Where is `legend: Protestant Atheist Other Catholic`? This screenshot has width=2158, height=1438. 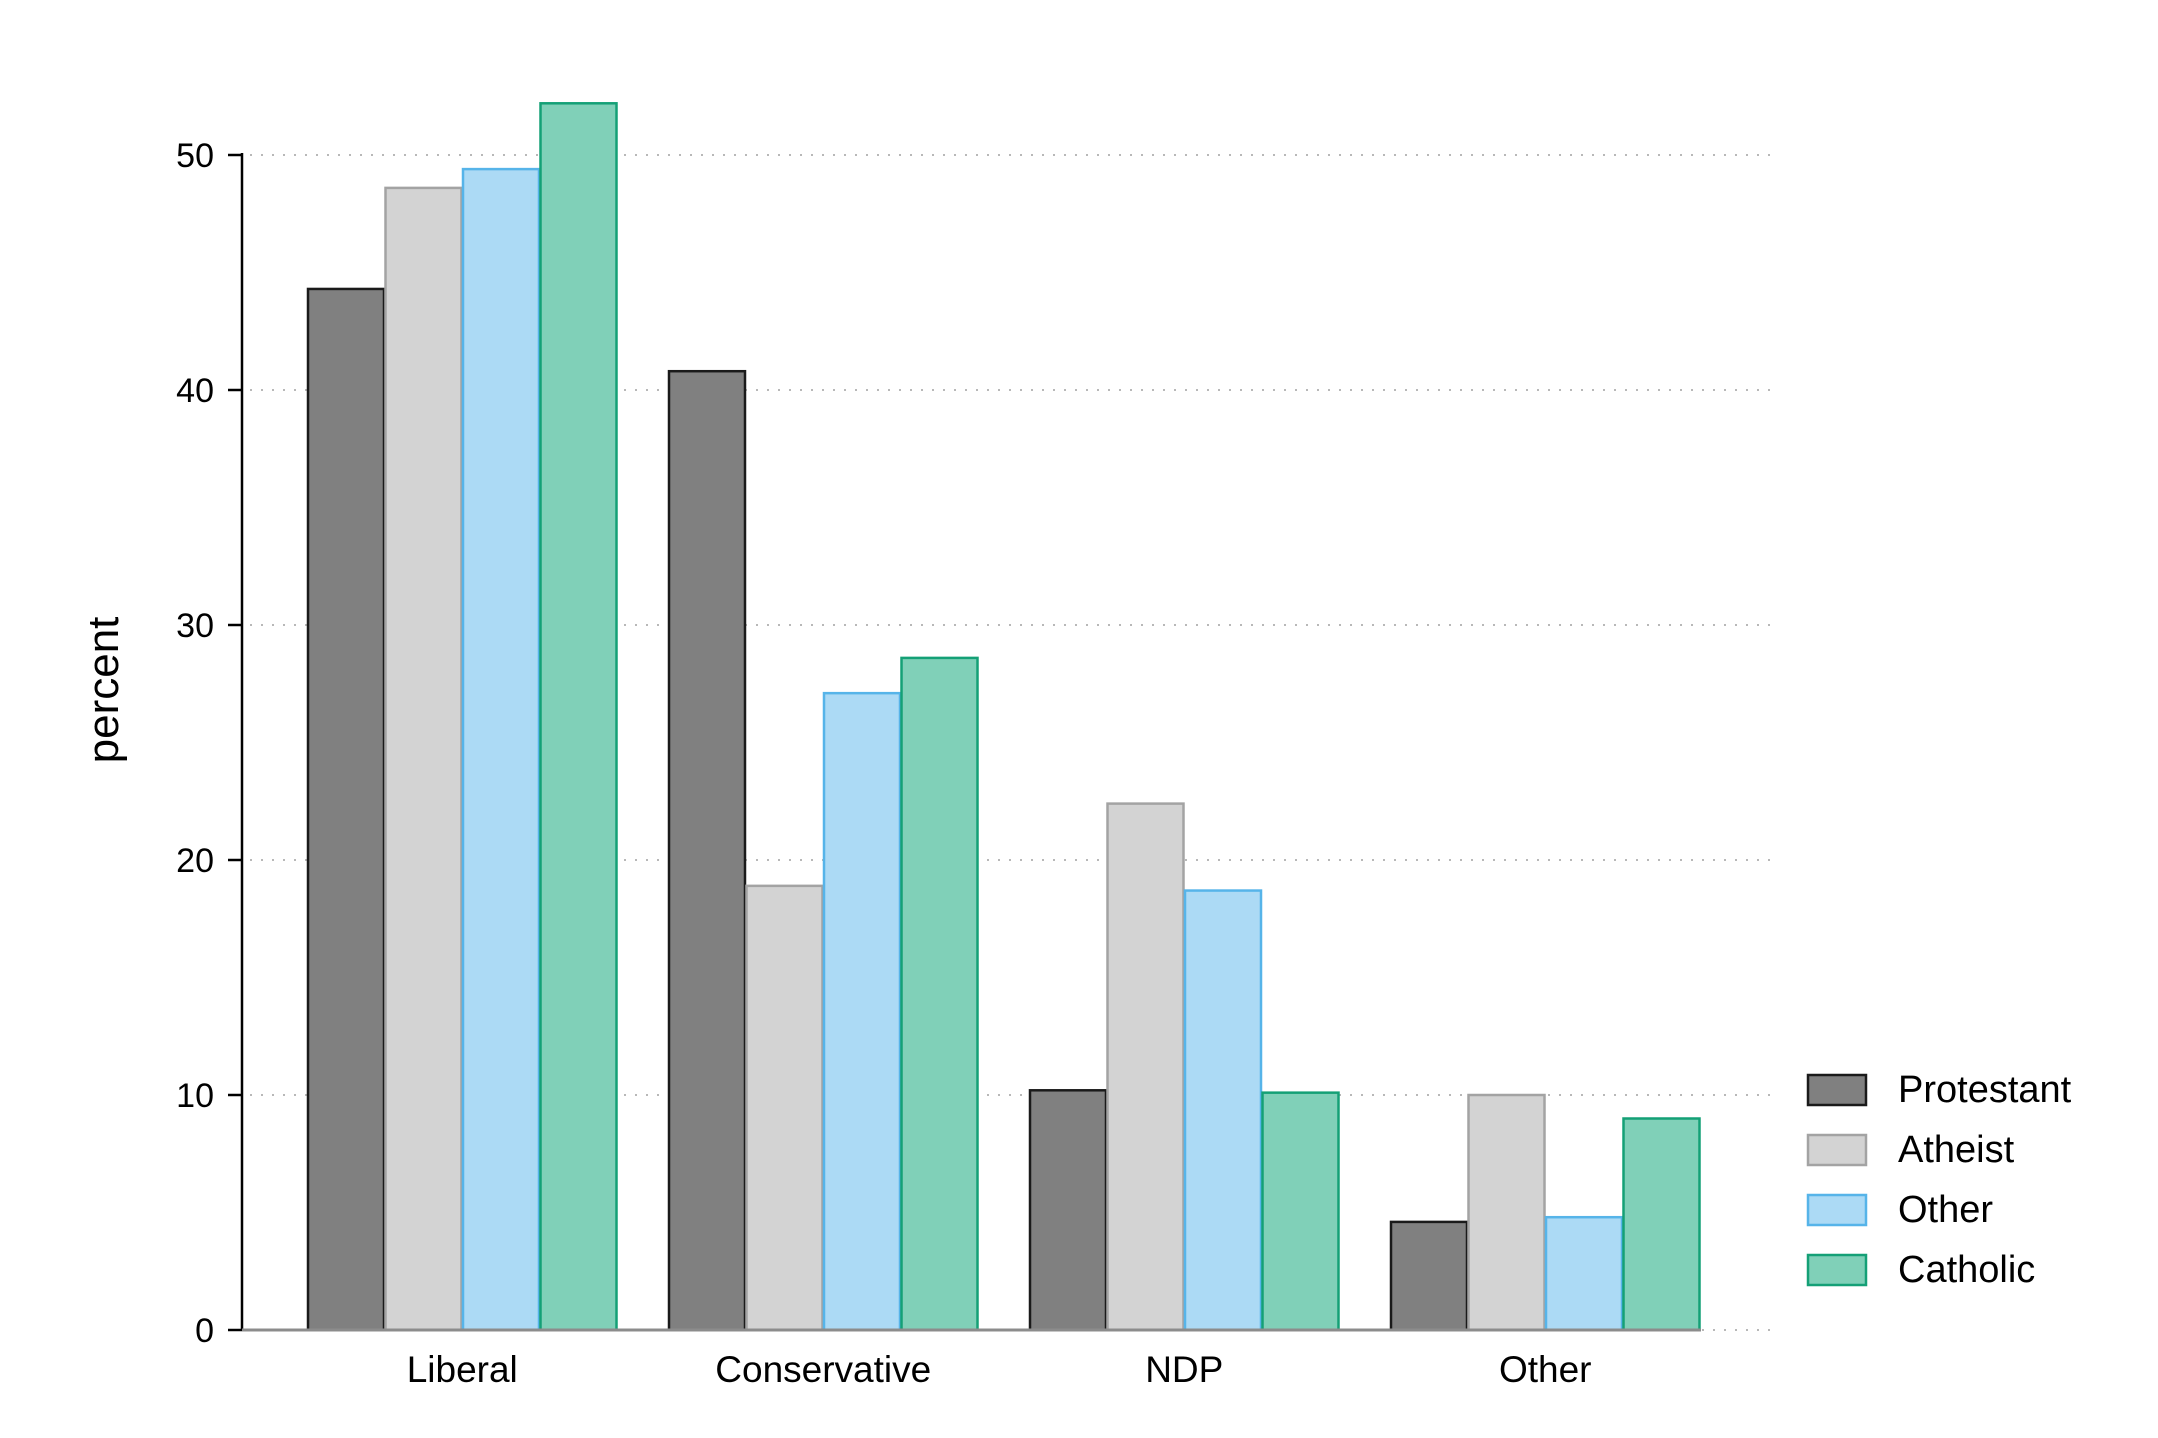 legend: Protestant Atheist Other Catholic is located at coordinates (1939, 1180).